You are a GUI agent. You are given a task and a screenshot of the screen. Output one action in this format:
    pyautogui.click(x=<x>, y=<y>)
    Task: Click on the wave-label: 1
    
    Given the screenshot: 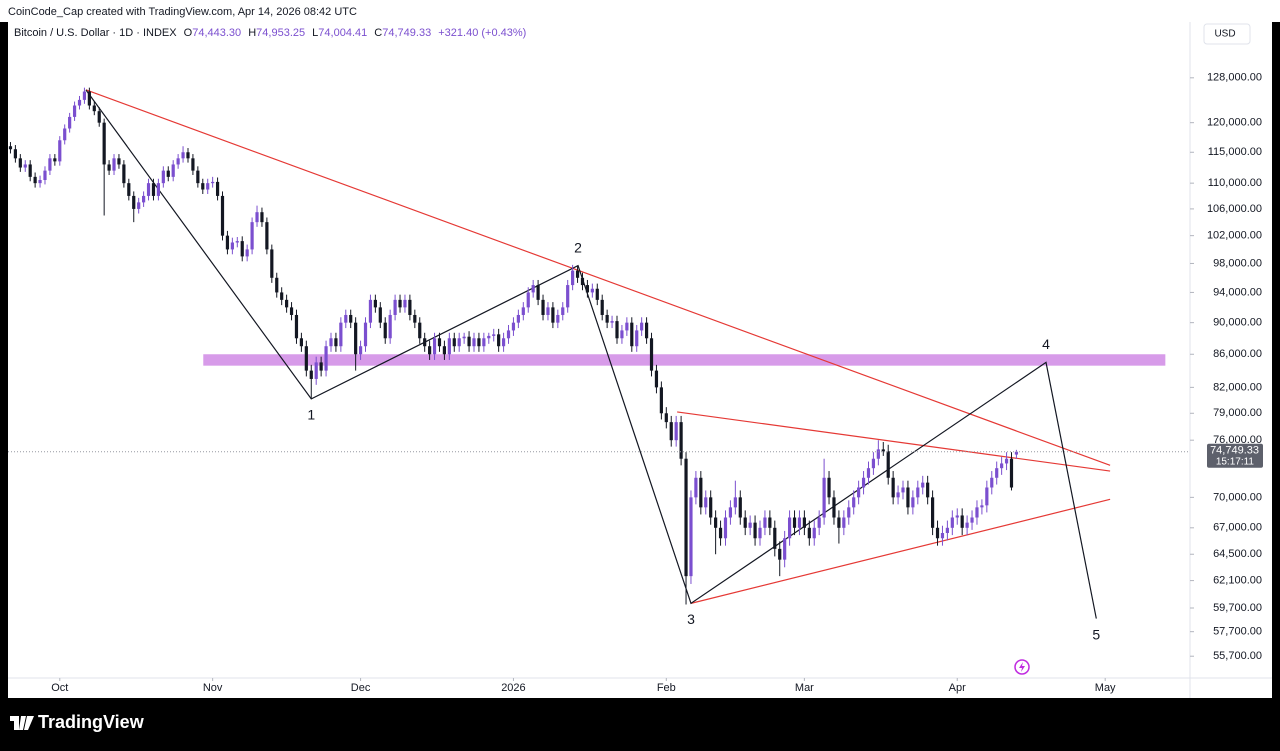 What is the action you would take?
    pyautogui.click(x=311, y=415)
    